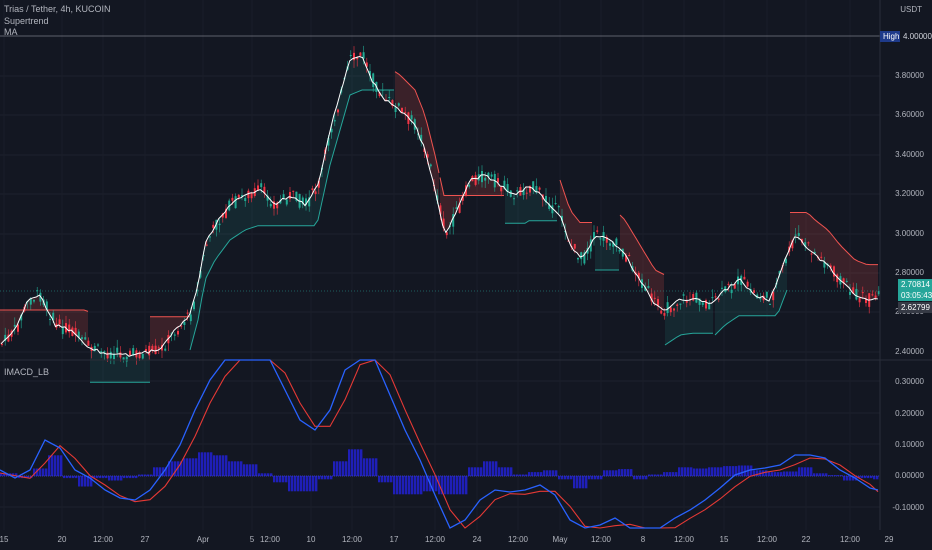  What do you see at coordinates (11, 32) in the screenshot?
I see `ma-legend: MA` at bounding box center [11, 32].